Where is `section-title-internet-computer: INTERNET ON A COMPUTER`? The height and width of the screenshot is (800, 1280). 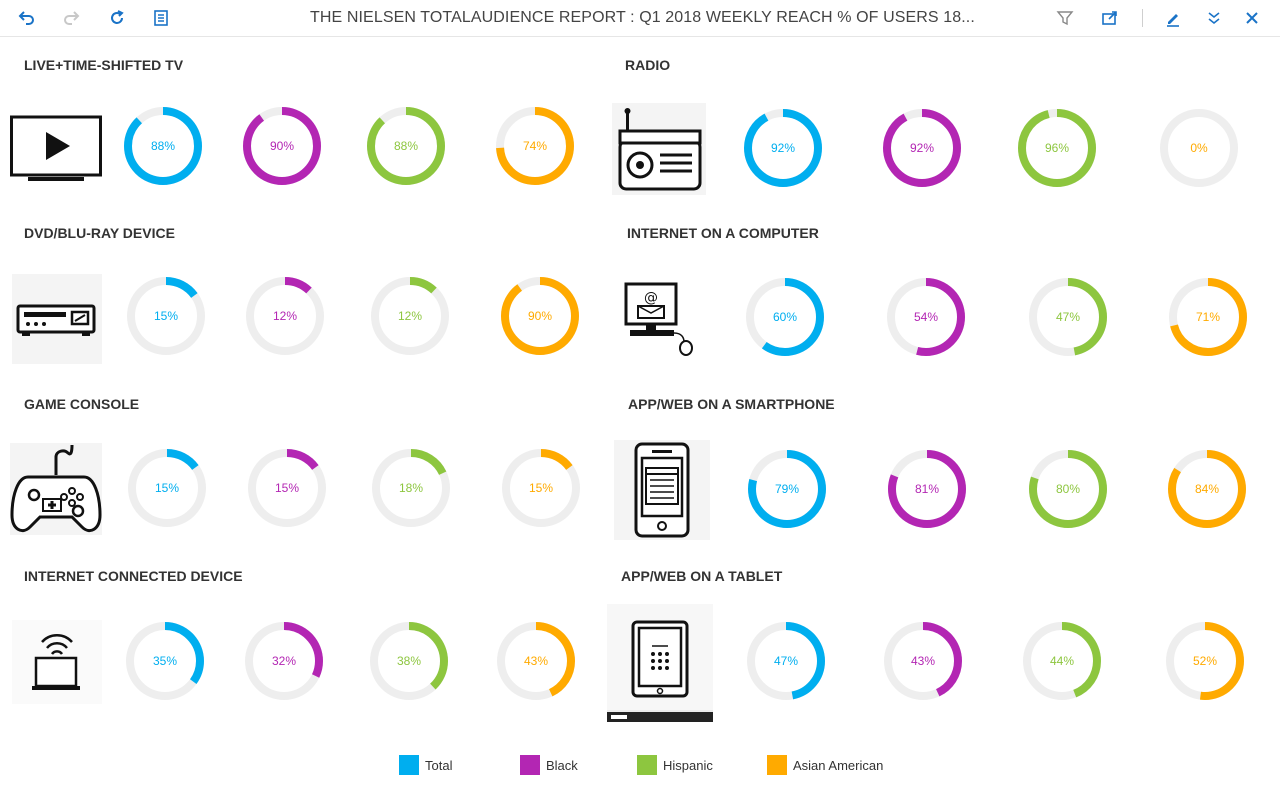
section-title-internet-computer: INTERNET ON A COMPUTER is located at coordinates (723, 233).